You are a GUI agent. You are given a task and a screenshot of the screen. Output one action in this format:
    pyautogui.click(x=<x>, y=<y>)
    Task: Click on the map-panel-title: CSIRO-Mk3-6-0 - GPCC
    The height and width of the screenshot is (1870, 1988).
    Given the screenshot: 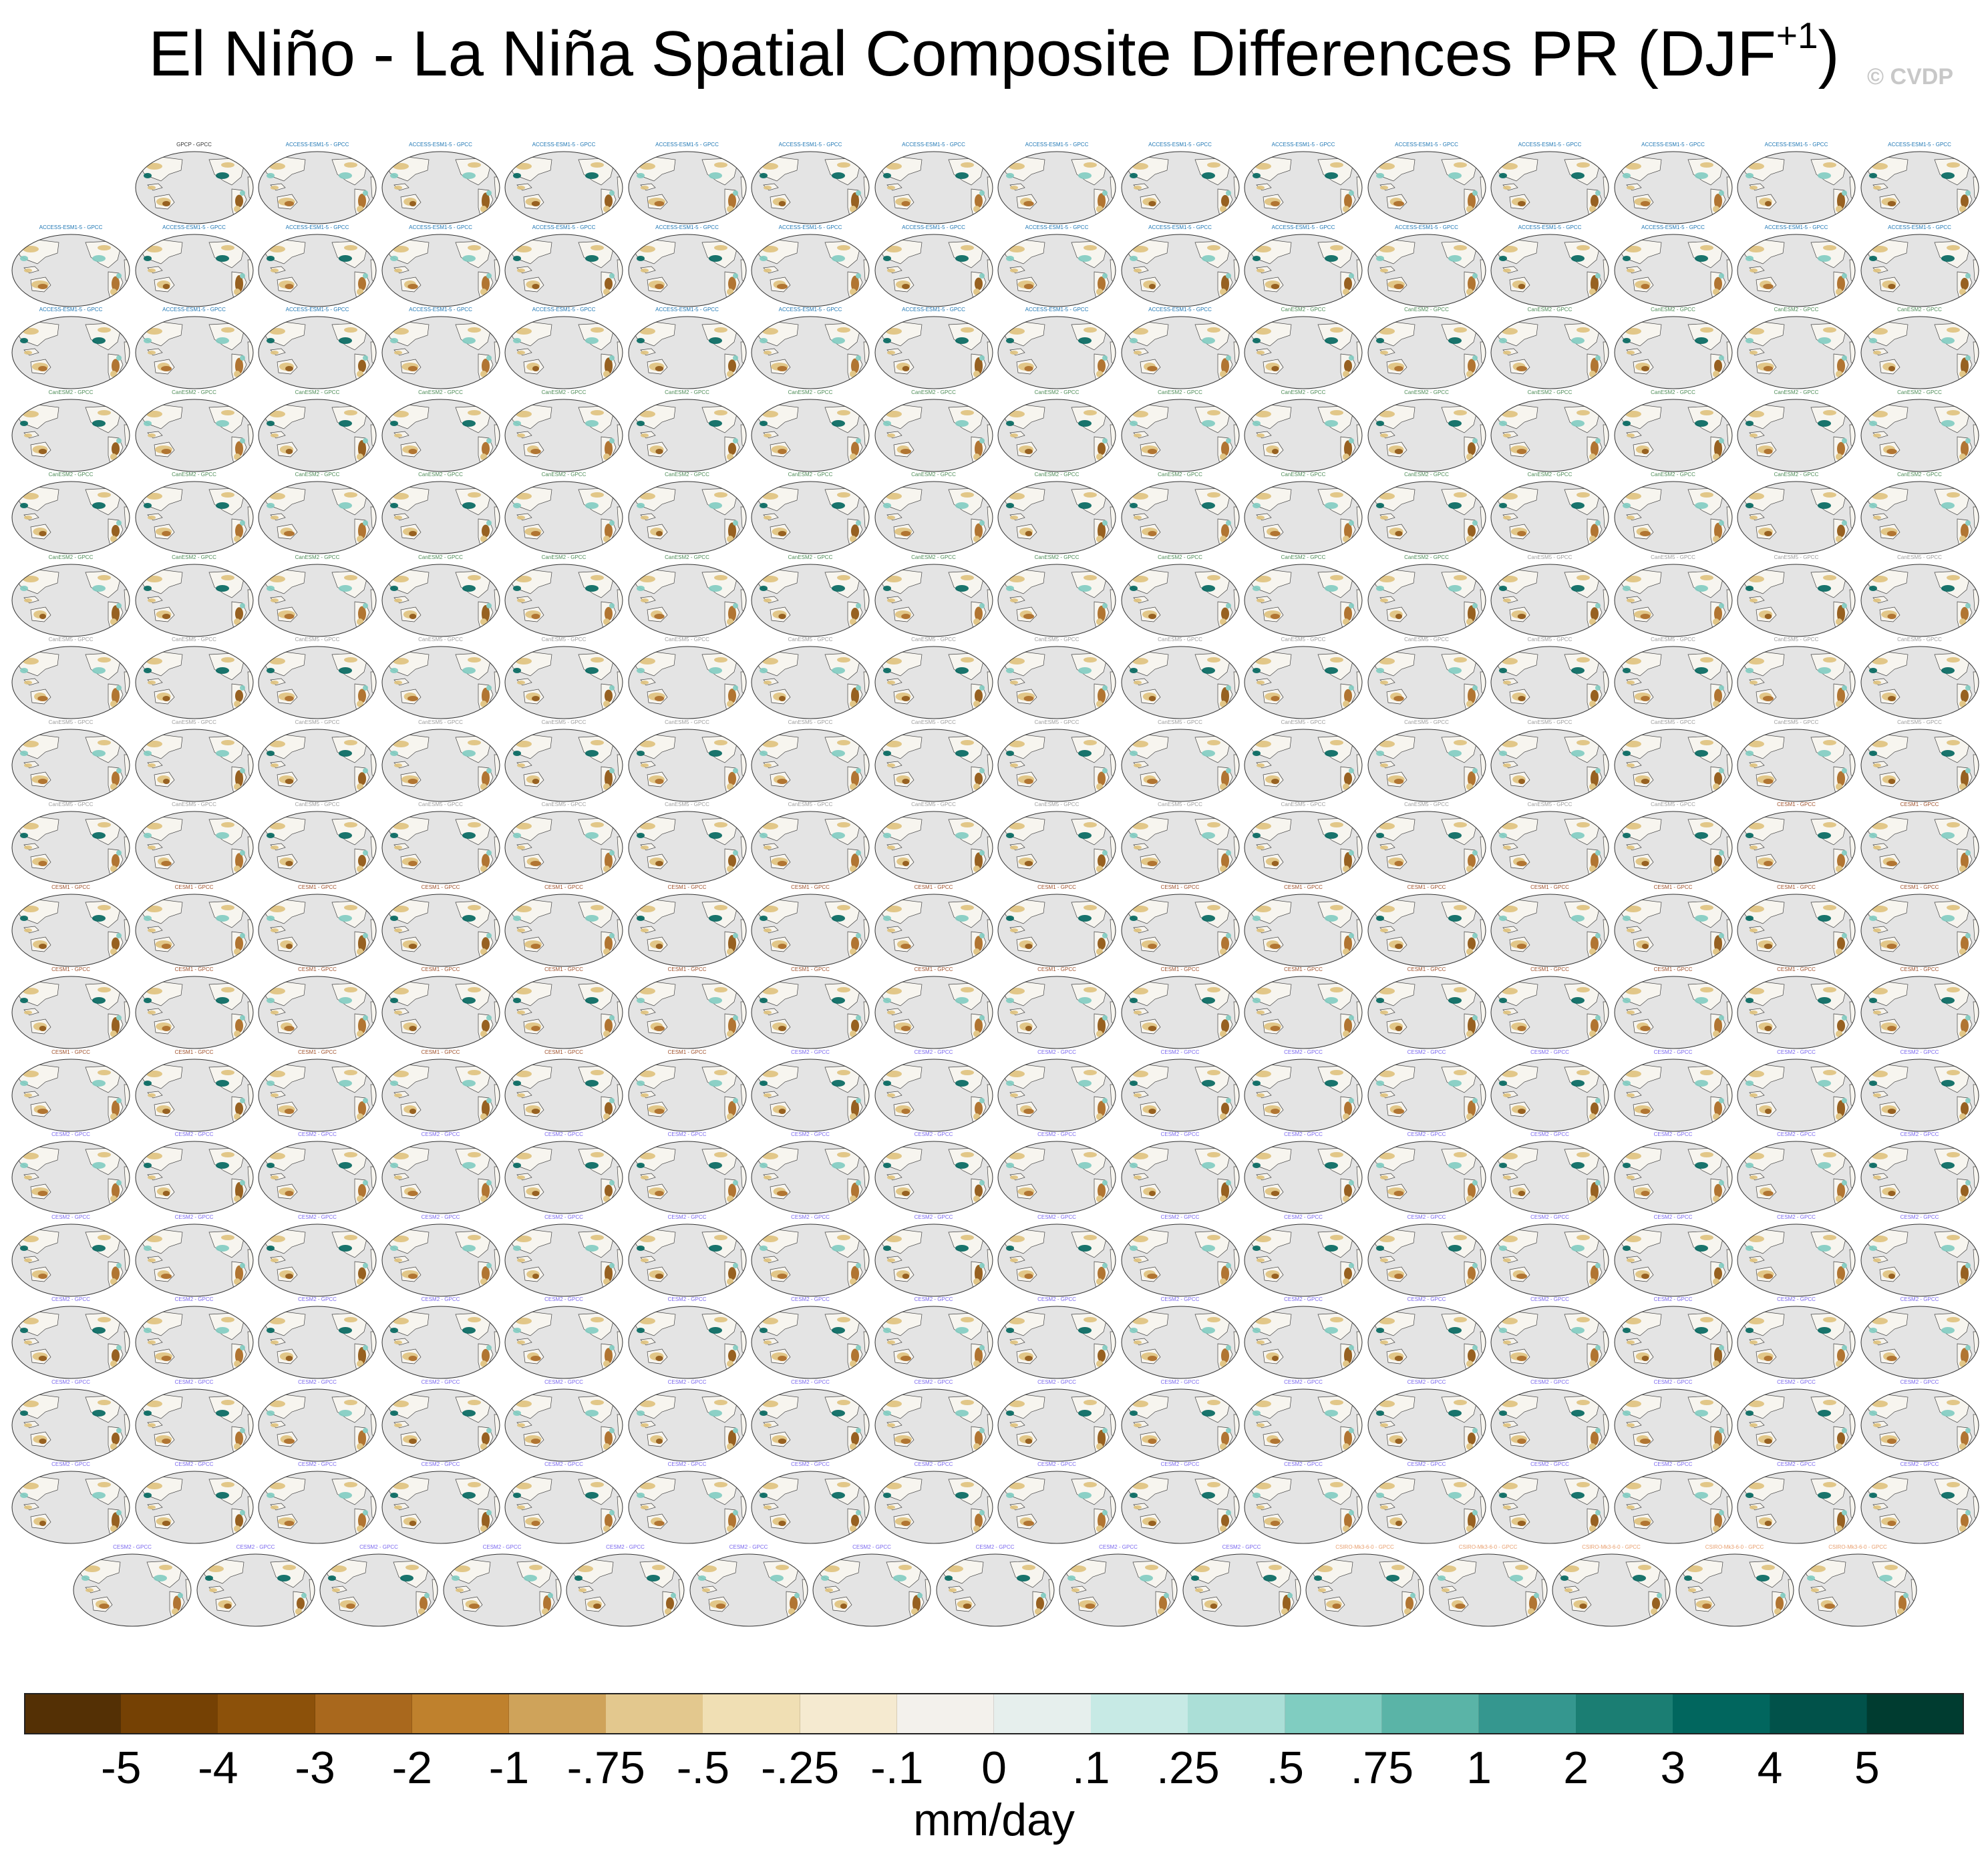 What is the action you would take?
    pyautogui.click(x=1734, y=1546)
    